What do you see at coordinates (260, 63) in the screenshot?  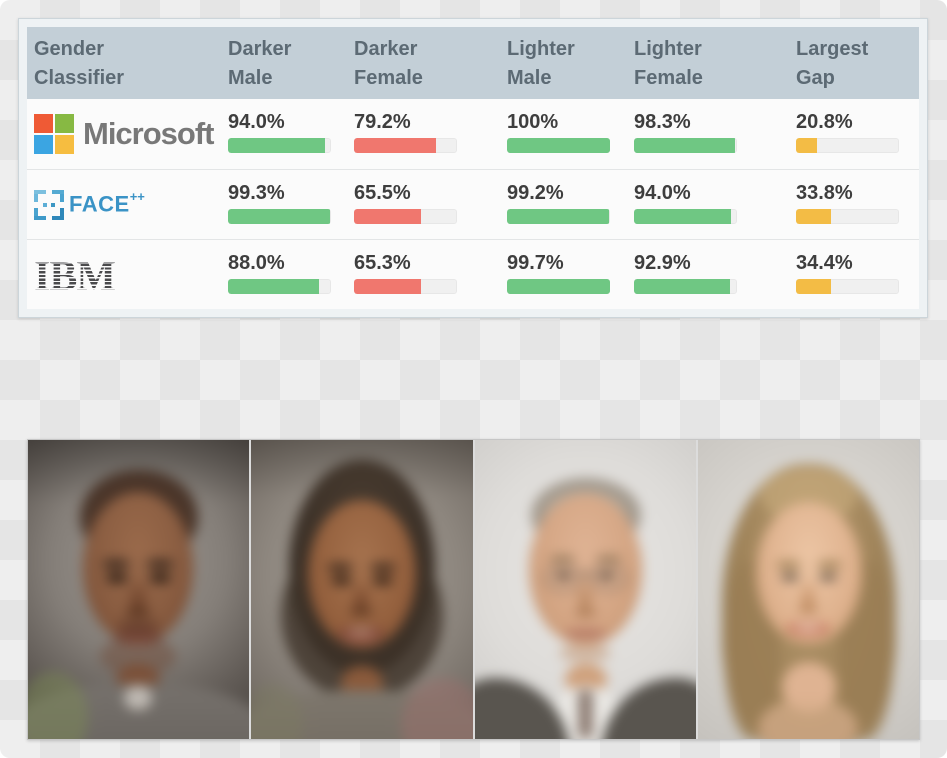 I see `header-darker-male: Darker Male` at bounding box center [260, 63].